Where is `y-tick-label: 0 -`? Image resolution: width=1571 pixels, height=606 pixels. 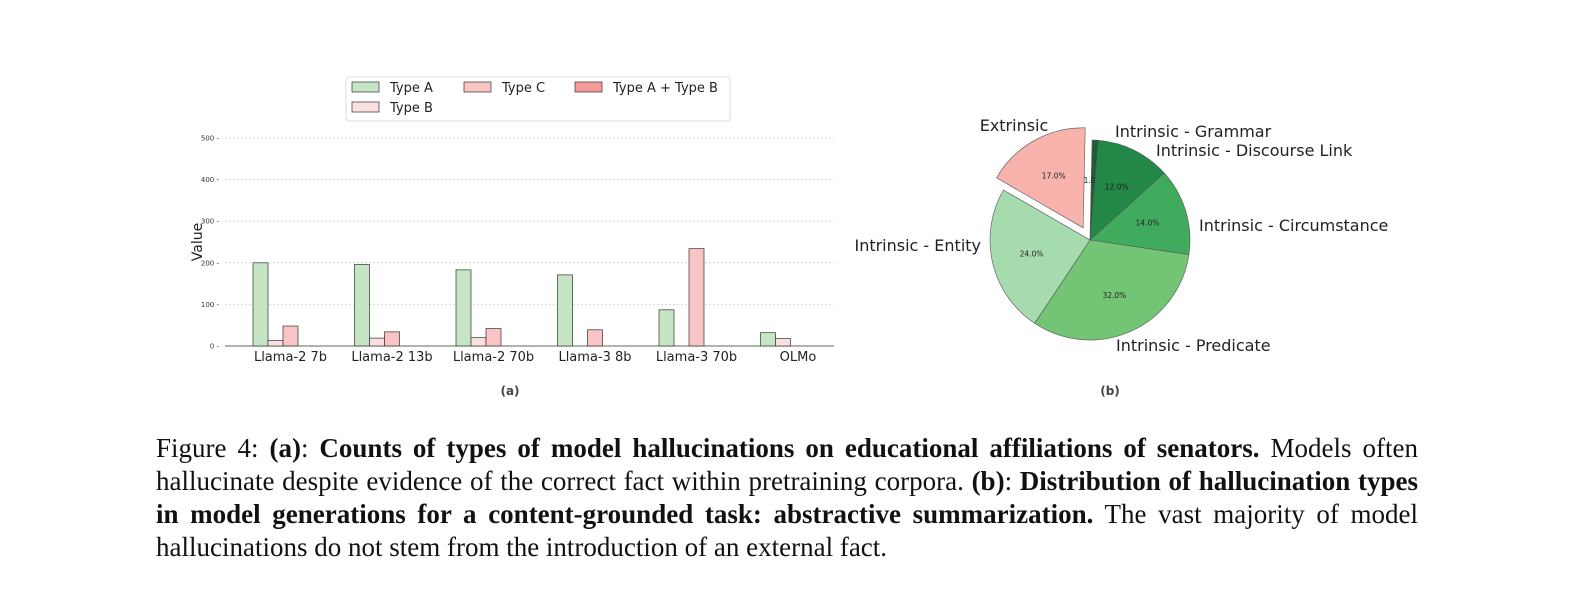
y-tick-label: 0 - is located at coordinates (215, 347).